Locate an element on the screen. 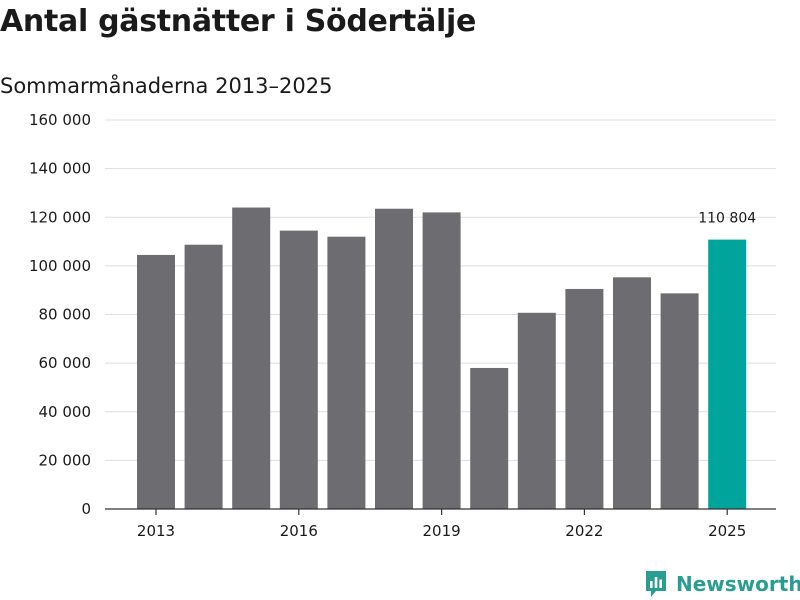 The image size is (800, 600). y-tick-label: 100 000 is located at coordinates (60, 266).